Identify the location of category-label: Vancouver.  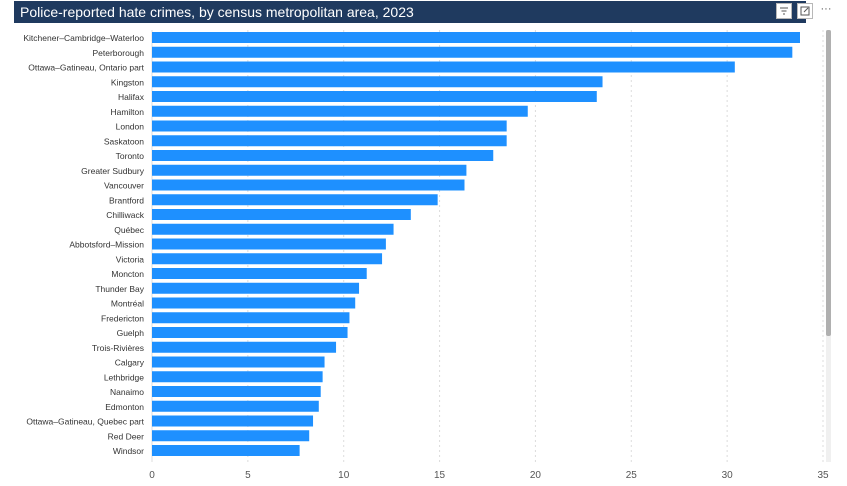
(124, 186).